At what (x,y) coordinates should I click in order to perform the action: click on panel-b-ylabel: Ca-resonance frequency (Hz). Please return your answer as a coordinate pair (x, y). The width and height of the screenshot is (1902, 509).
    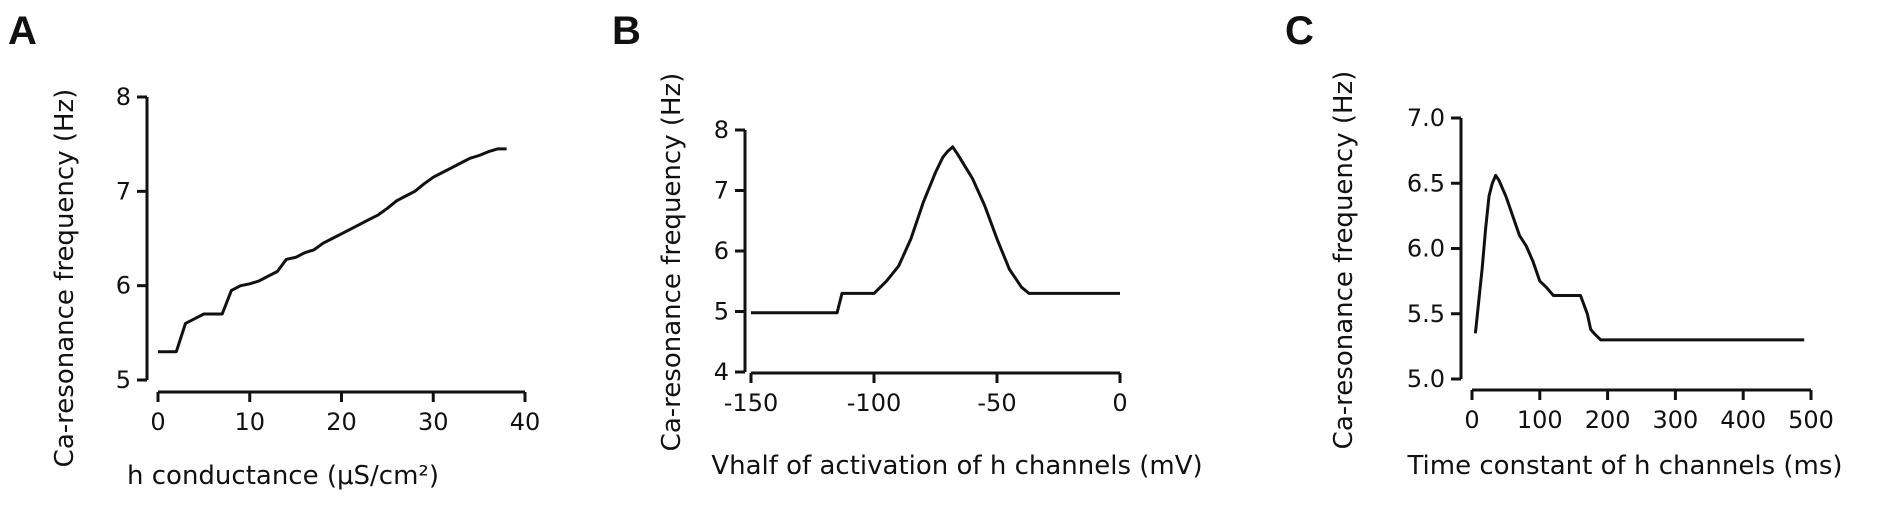
    Looking at the image, I should click on (672, 262).